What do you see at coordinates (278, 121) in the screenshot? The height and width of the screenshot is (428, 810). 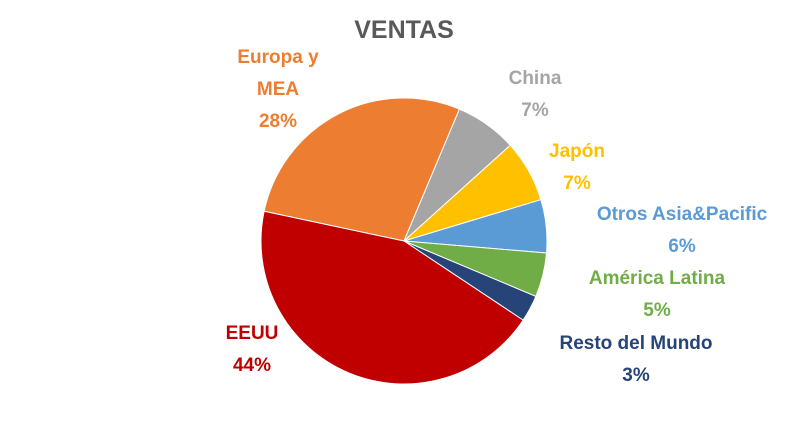 I see `label-value: 28%` at bounding box center [278, 121].